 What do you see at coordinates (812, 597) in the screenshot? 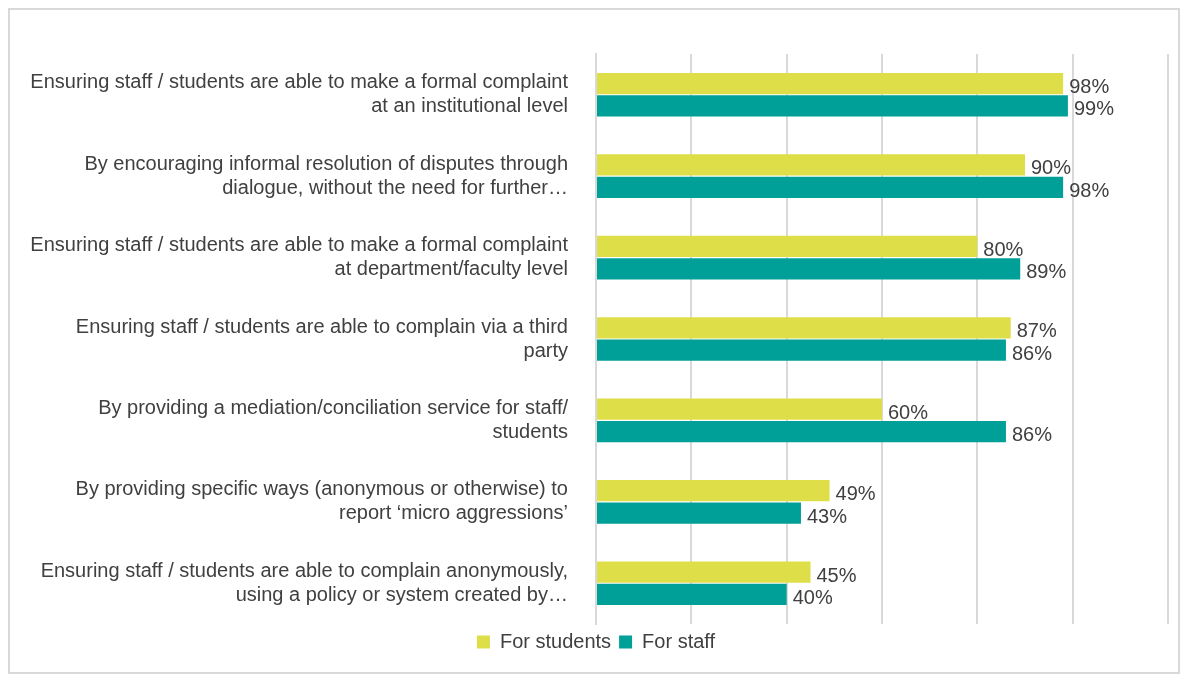
I see `data-label: 40%` at bounding box center [812, 597].